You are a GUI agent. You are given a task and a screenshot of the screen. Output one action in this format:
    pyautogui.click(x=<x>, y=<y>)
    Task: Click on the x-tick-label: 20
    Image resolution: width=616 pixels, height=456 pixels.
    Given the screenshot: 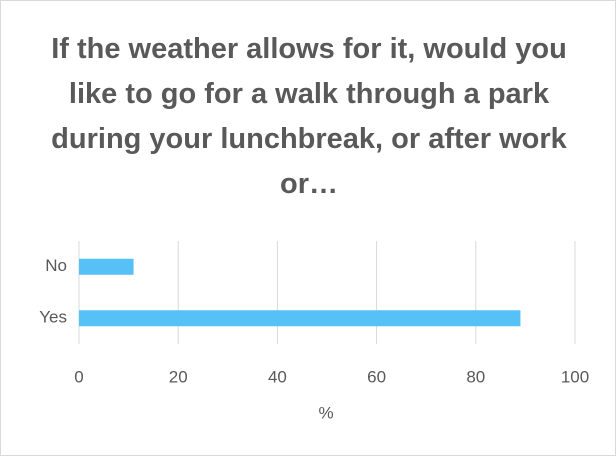 What is the action you would take?
    pyautogui.click(x=178, y=376)
    